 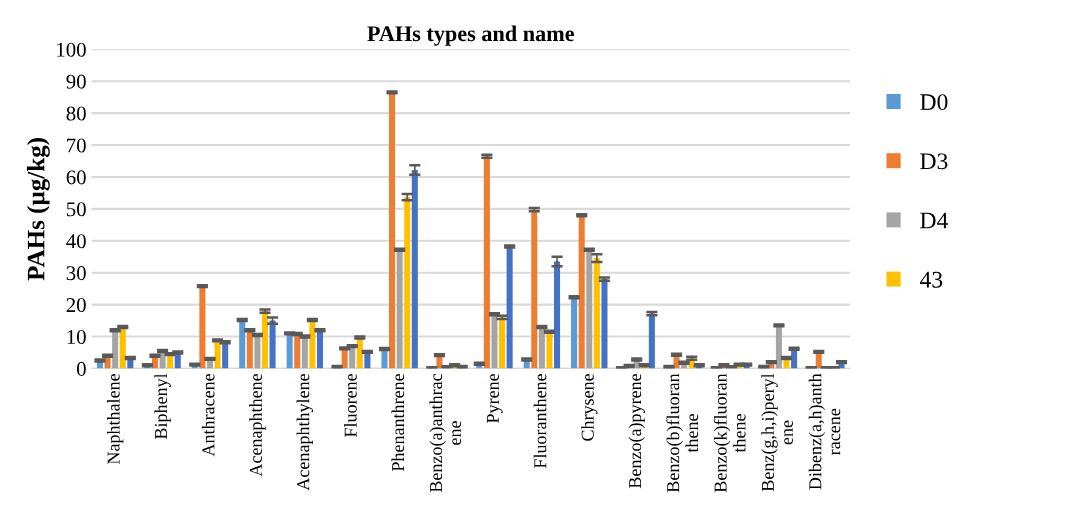 I want to click on x-tick-label: Benzo(b)fluoran thene, so click(x=682, y=433).